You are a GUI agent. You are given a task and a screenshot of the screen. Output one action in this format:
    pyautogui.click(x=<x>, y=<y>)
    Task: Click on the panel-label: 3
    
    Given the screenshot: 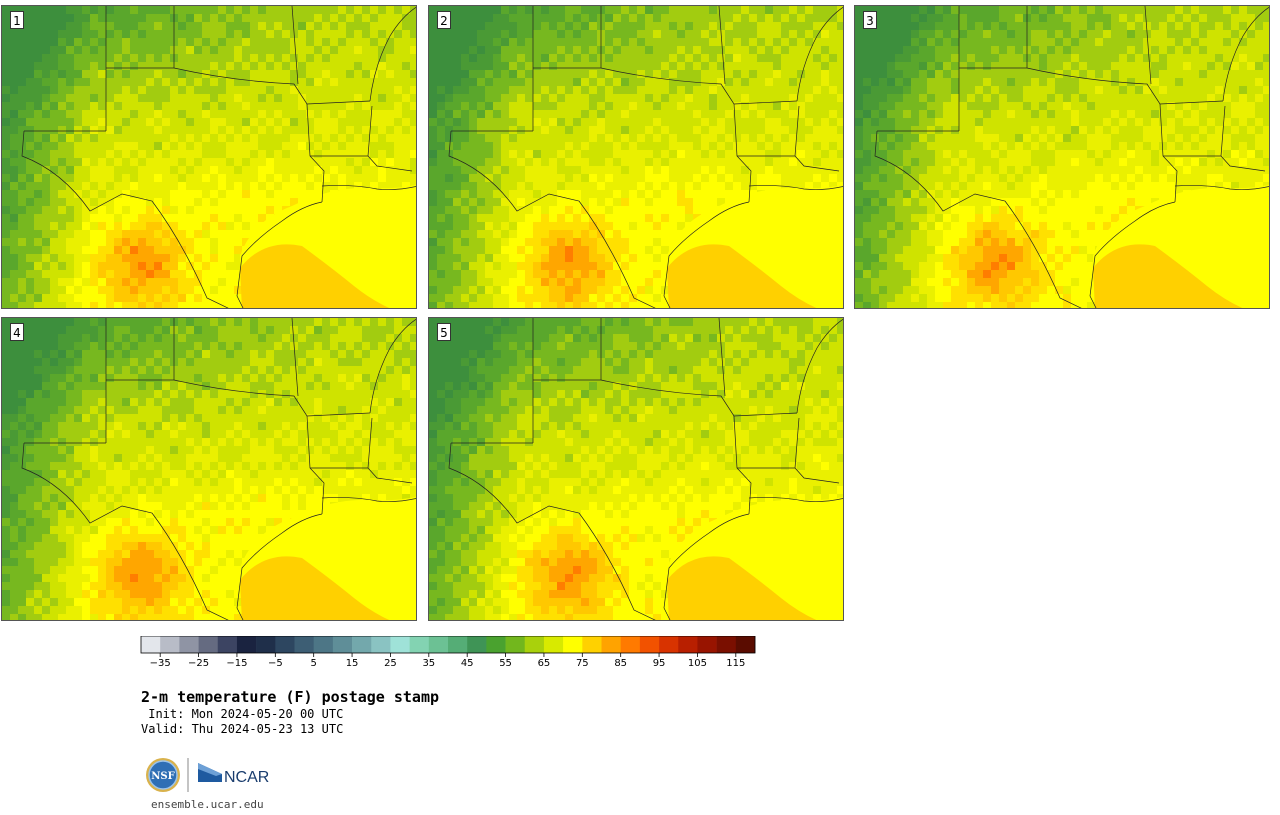 What is the action you would take?
    pyautogui.click(x=870, y=20)
    